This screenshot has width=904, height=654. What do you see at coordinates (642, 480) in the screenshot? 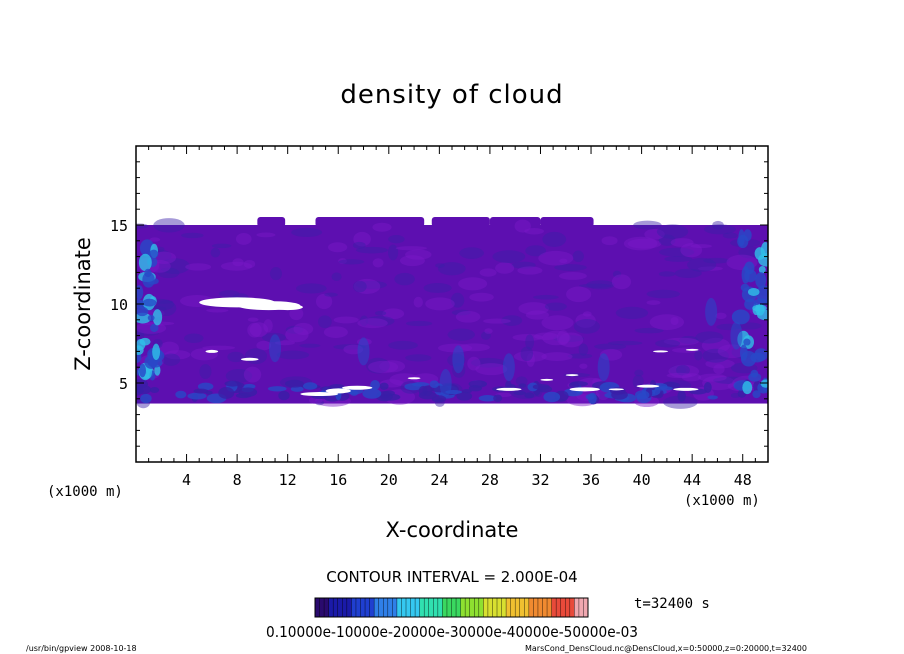
I see `x-tick-label: 40` at bounding box center [642, 480].